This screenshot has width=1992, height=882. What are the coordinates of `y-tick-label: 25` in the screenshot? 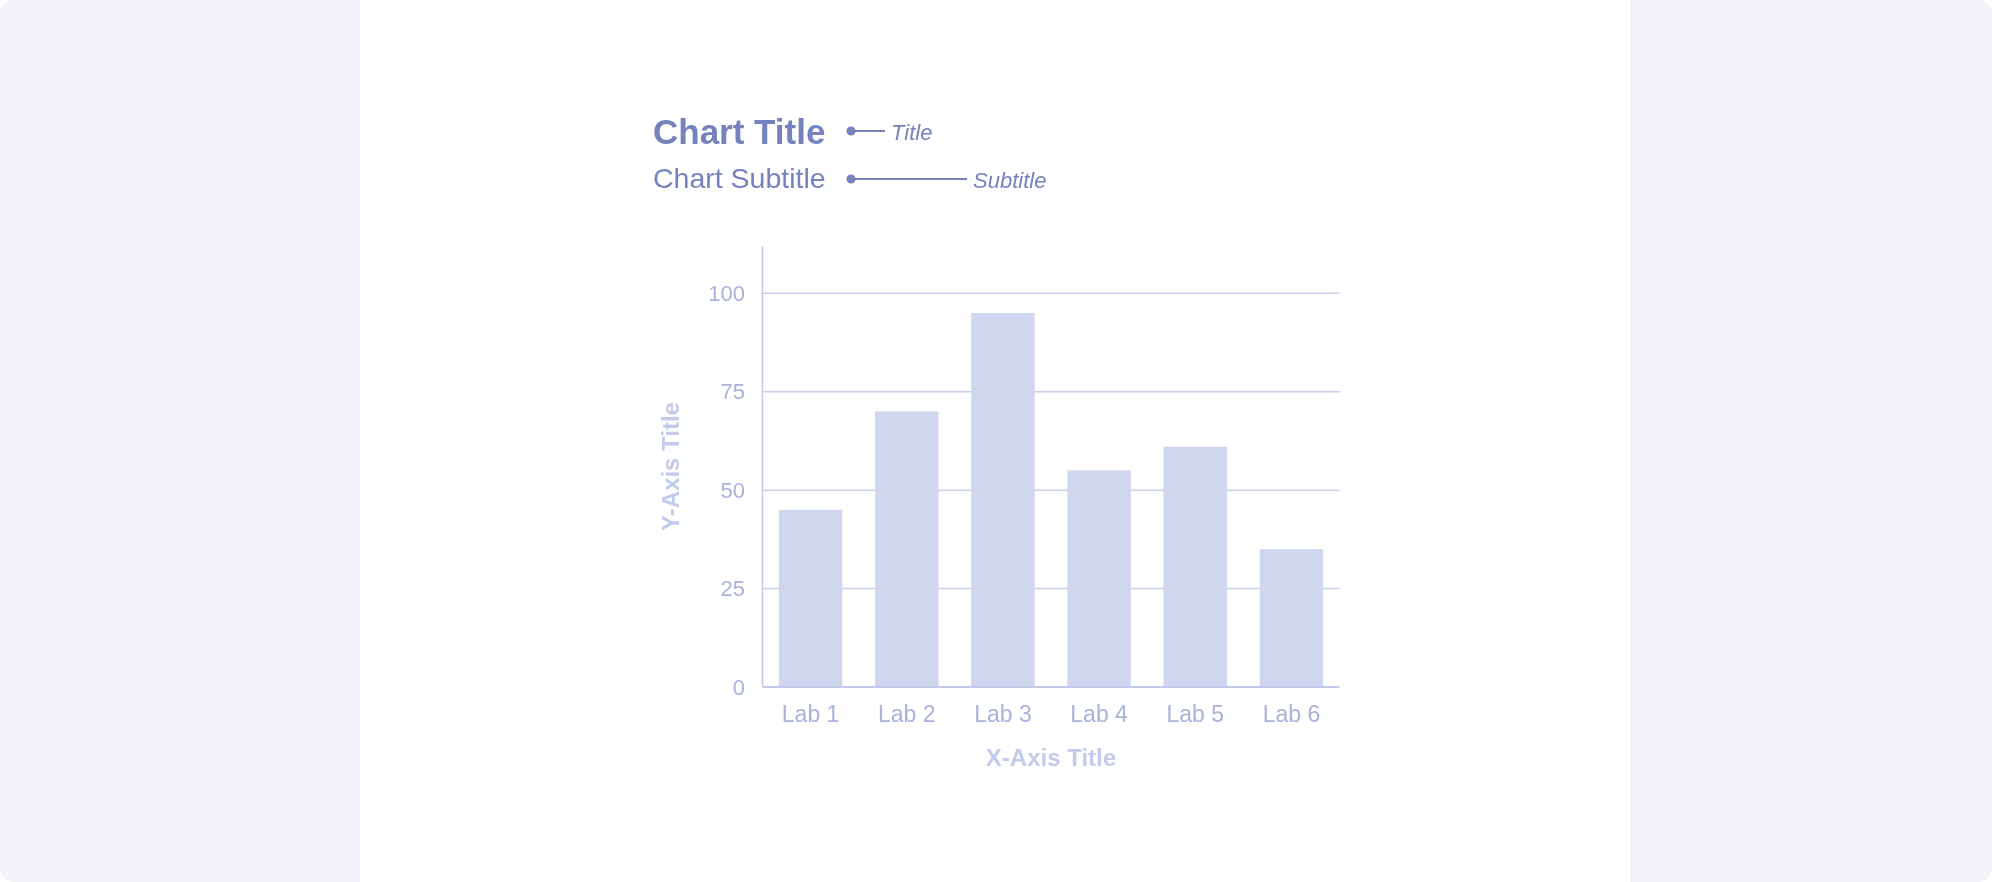 It's located at (732, 589).